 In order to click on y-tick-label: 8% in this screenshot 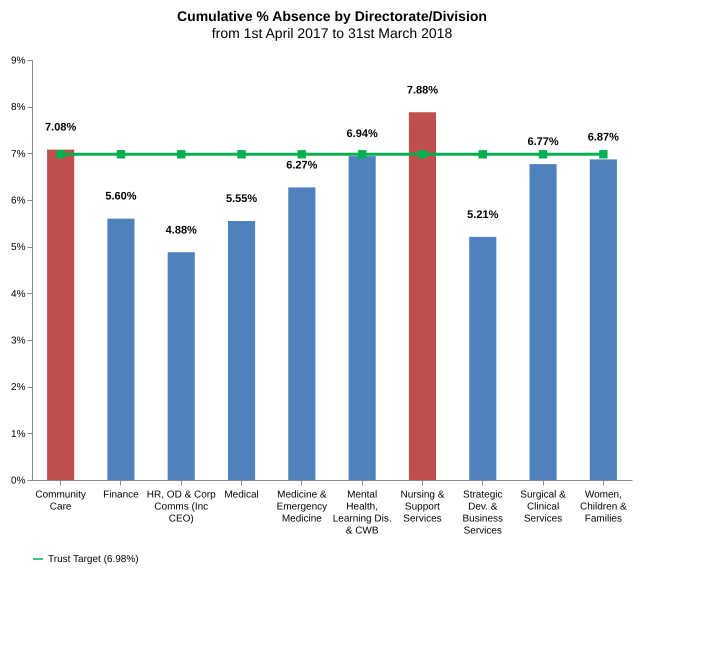, I will do `click(18, 108)`.